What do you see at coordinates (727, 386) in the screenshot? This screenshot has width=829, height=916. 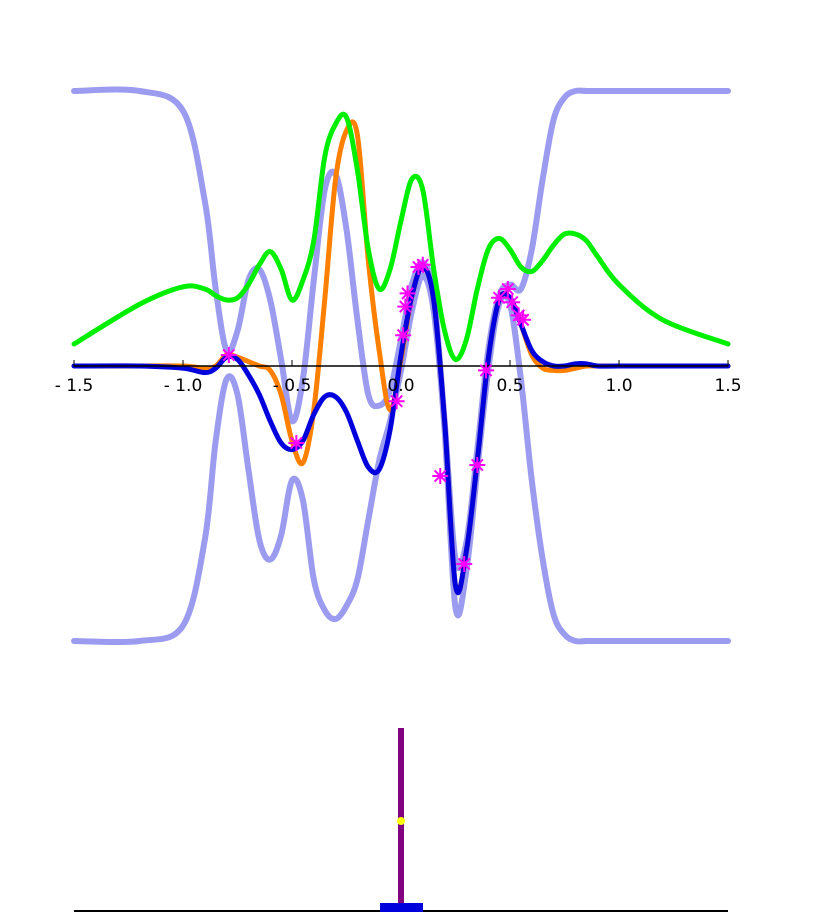 I see `x-tick-label: 1.5` at bounding box center [727, 386].